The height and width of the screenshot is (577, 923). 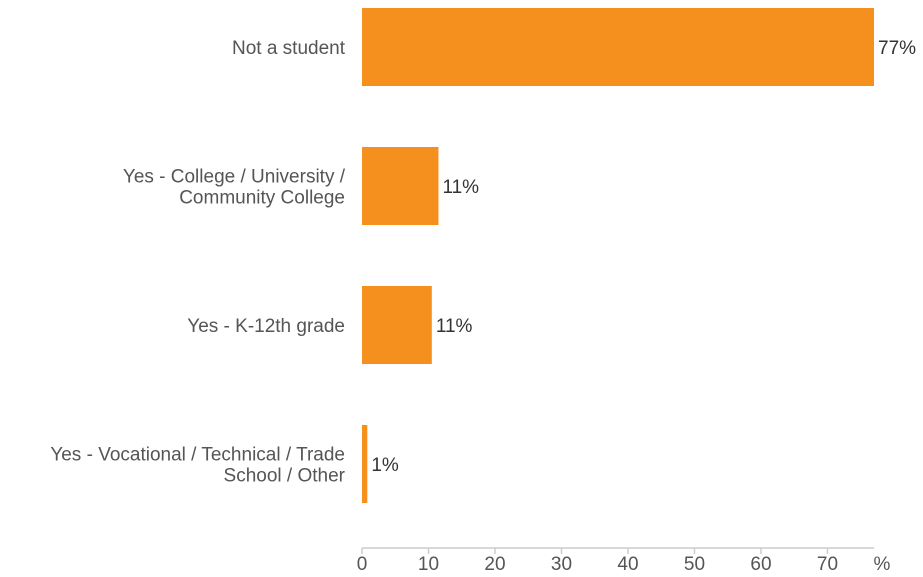 I want to click on x-tick-label: 50, so click(x=694, y=564).